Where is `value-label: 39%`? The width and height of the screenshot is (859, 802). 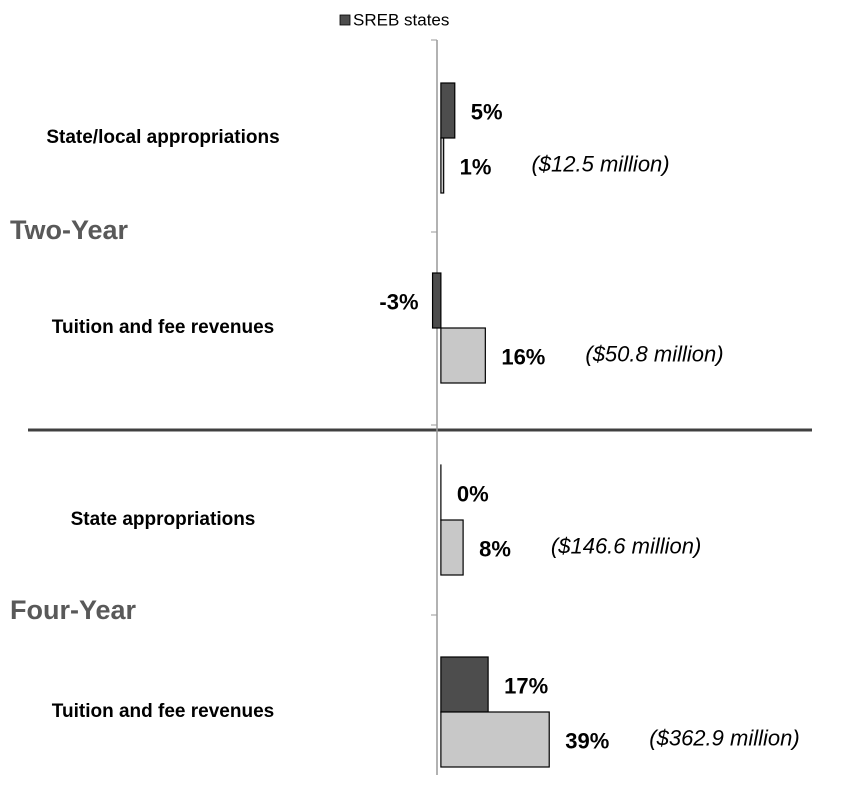 value-label: 39% is located at coordinates (587, 740).